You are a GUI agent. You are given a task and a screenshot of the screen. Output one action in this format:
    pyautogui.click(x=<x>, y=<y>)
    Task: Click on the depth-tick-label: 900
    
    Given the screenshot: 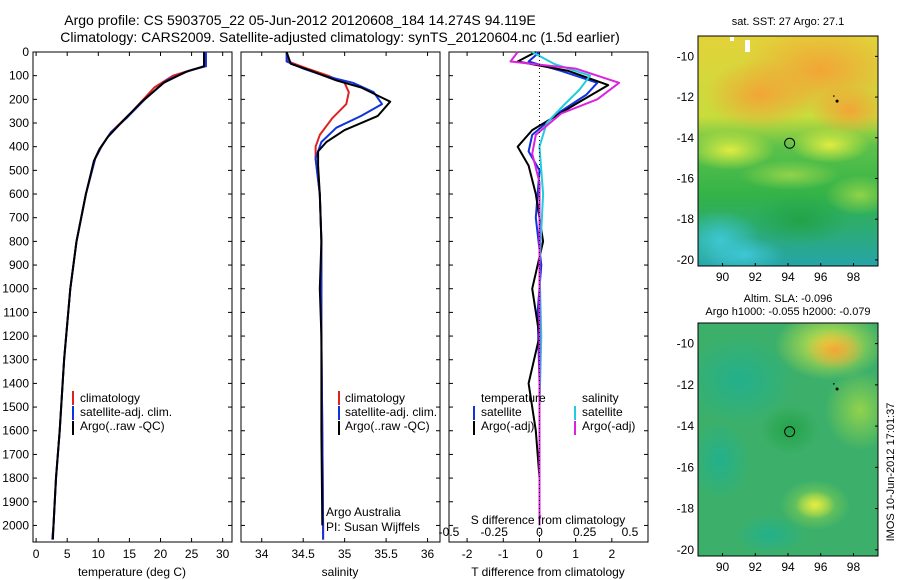 What is the action you would take?
    pyautogui.click(x=19, y=265)
    